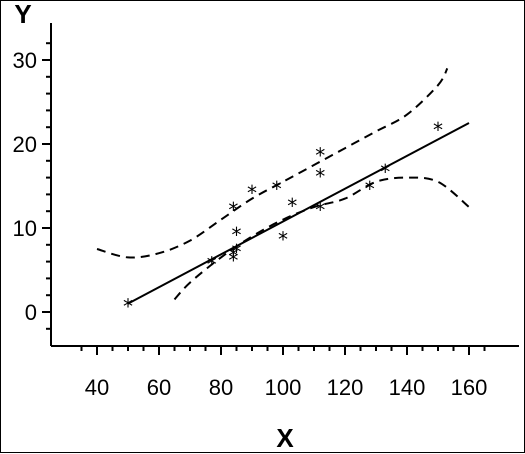  I want to click on x-ticks: 40 60 80 100 120 140 160, so click(284, 373).